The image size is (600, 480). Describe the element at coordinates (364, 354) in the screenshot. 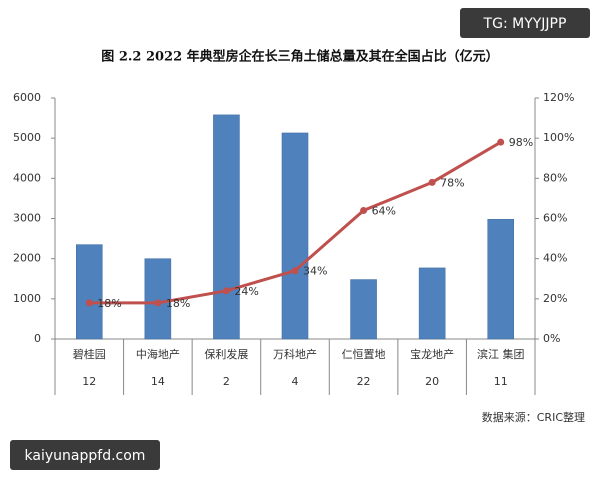

I see `x-tick-label: 仁恒置地` at that location.